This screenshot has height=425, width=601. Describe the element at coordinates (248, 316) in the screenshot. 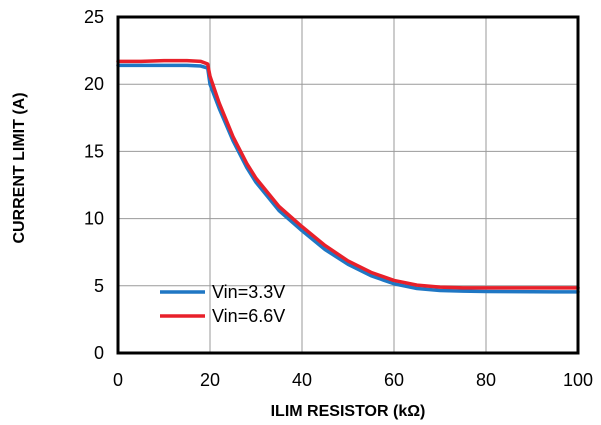

I see `legend-label: Vin=6.6V` at that location.